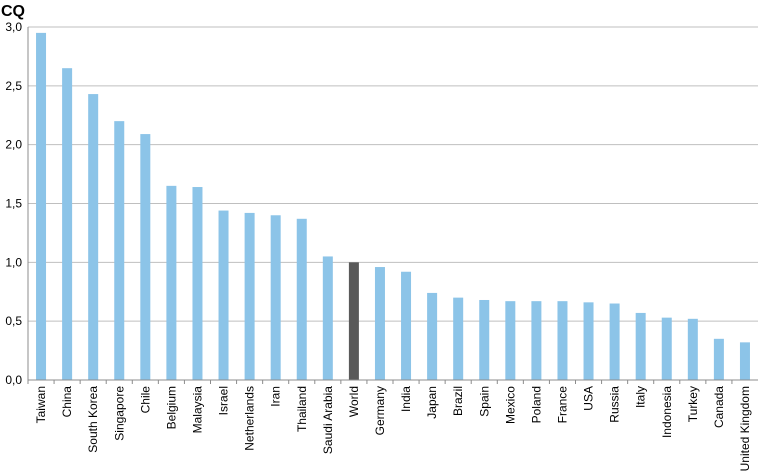 Image resolution: width=760 pixels, height=475 pixels. Describe the element at coordinates (510, 340) in the screenshot. I see `bar-mexico` at that location.